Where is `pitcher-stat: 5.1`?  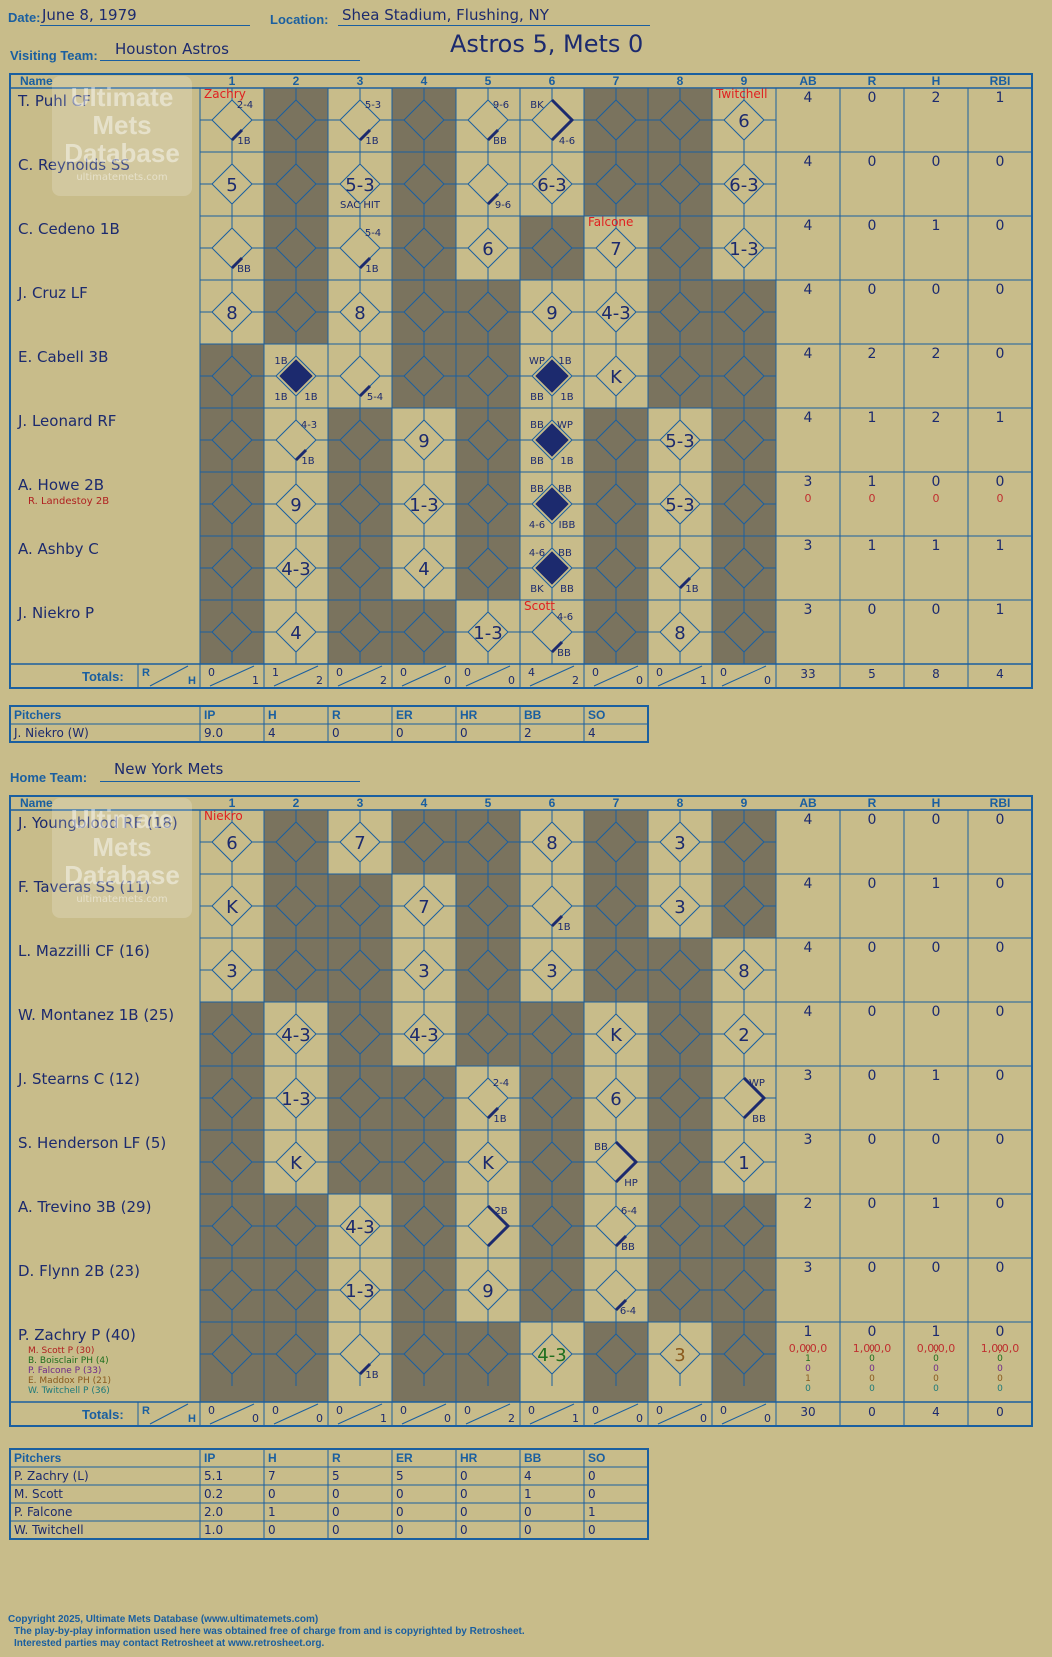
pitcher-stat: 5.1 is located at coordinates (213, 1476).